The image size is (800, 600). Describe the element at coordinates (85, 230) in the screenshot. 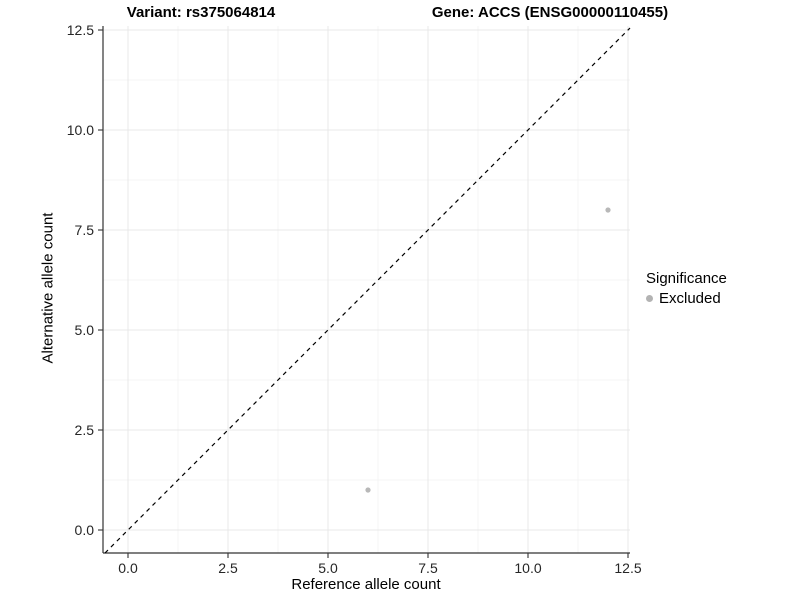

I see `y-tick-label: 7.5` at that location.